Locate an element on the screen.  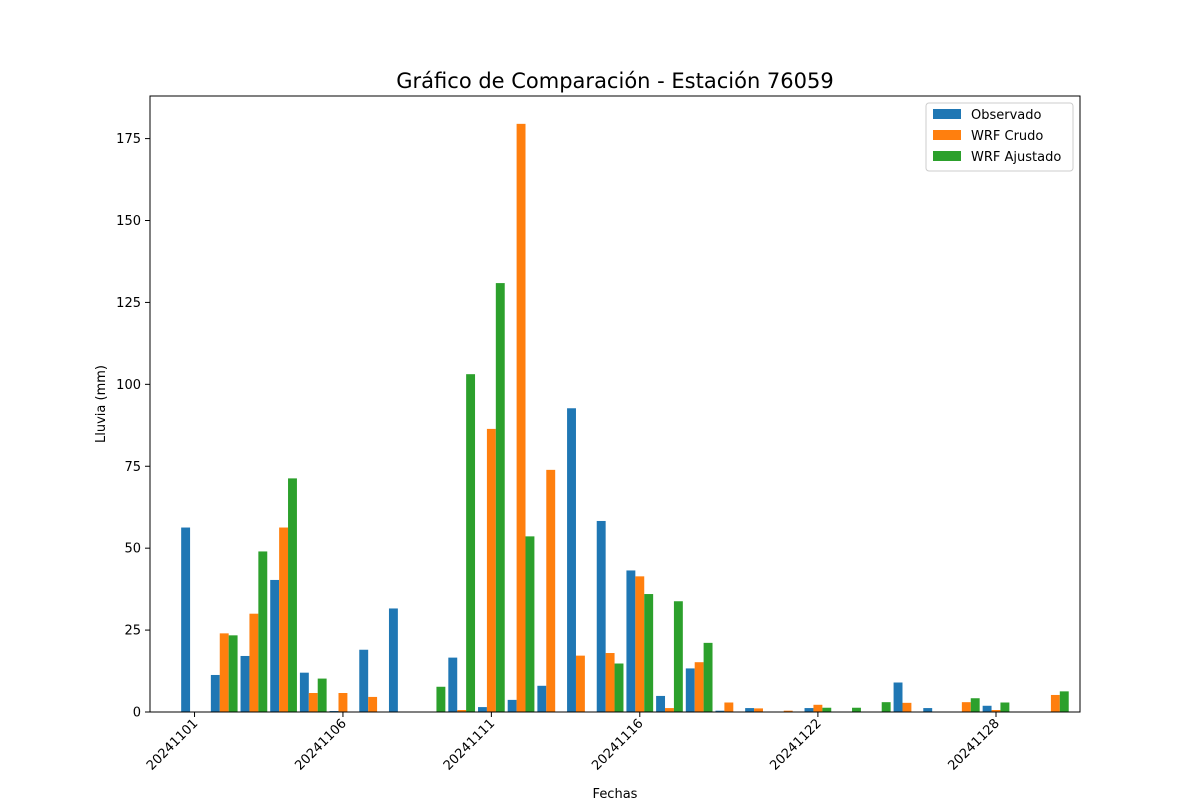
x-tick-label-20241111: 20241111 is located at coordinates (469, 744).